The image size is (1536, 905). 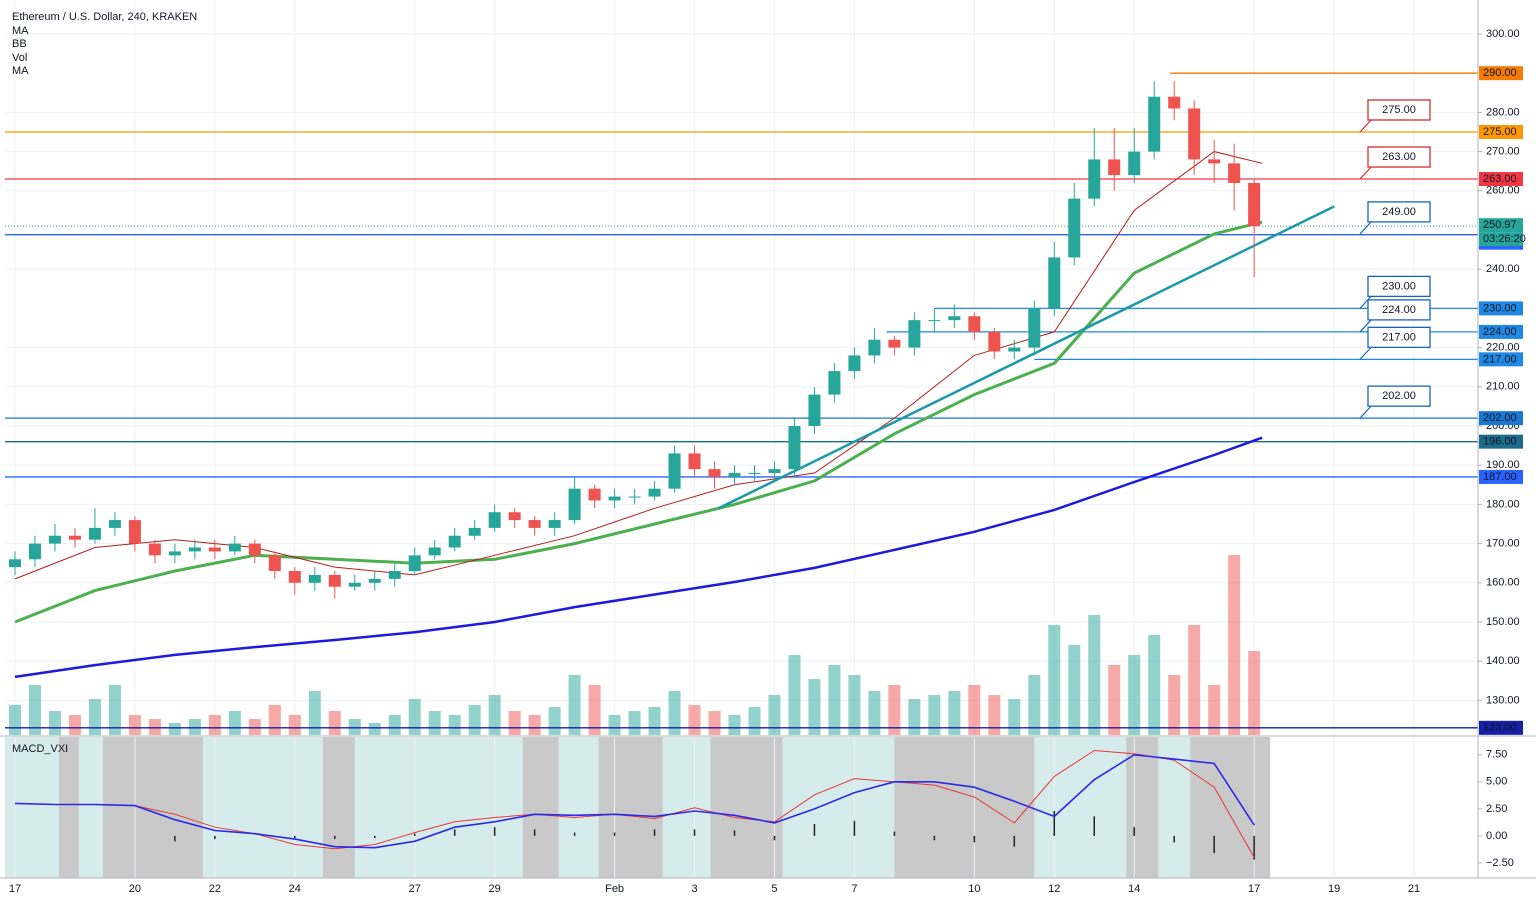 What do you see at coordinates (215, 889) in the screenshot?
I see `x-tick-label: 22` at bounding box center [215, 889].